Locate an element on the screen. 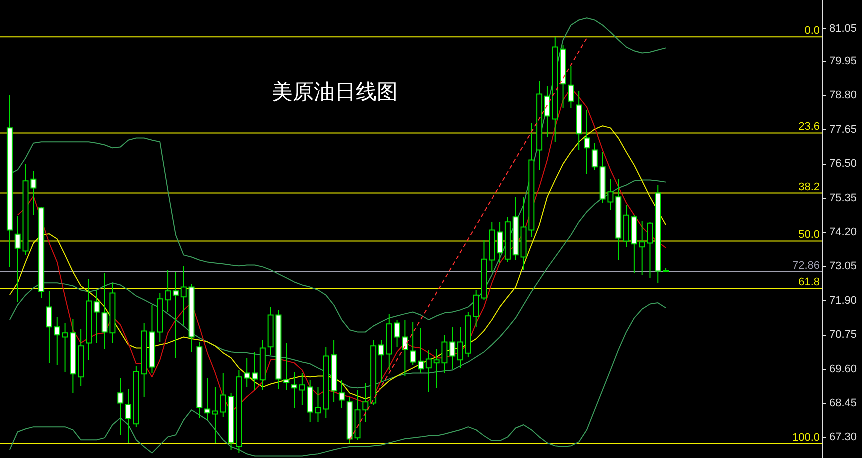  annotation: 50.0 is located at coordinates (809, 235).